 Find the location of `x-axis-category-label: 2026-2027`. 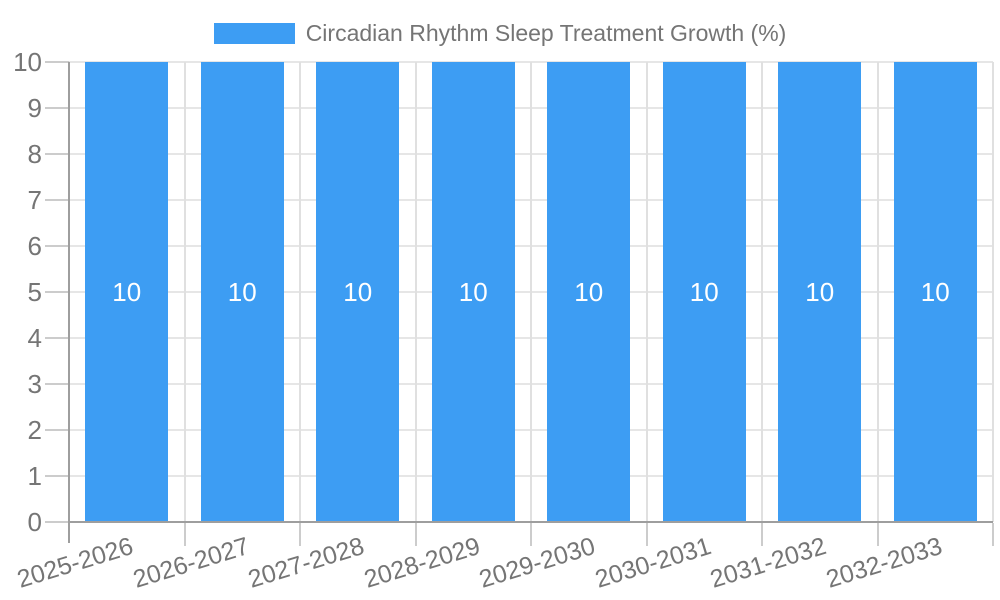

x-axis-category-label: 2026-2027 is located at coordinates (191, 563).